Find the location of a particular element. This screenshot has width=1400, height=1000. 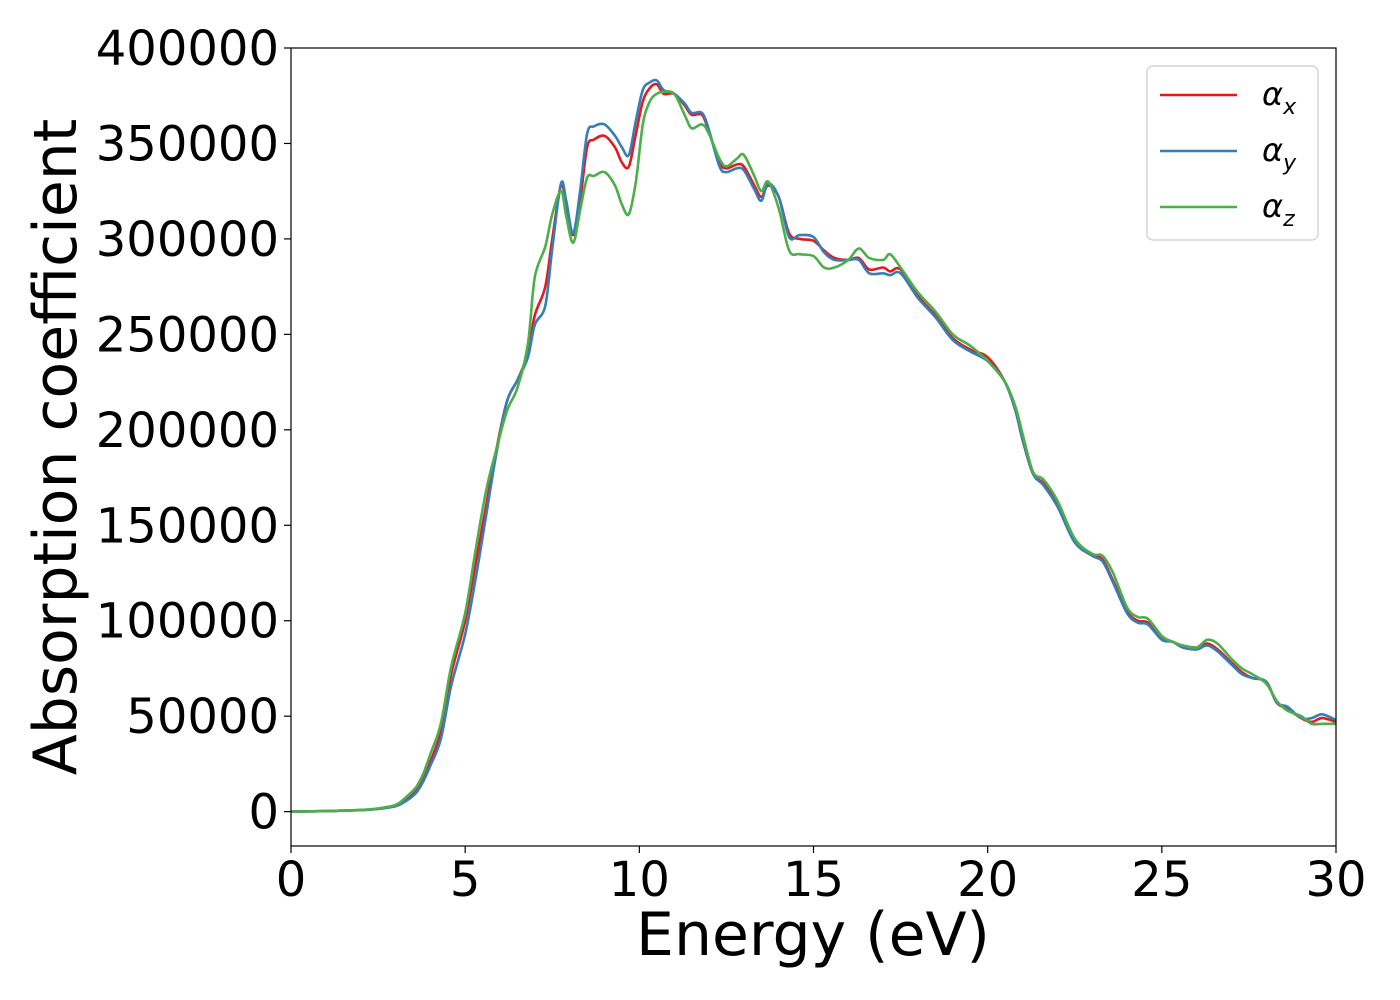

legend-items: αx αy αz is located at coordinates (1228, 153).